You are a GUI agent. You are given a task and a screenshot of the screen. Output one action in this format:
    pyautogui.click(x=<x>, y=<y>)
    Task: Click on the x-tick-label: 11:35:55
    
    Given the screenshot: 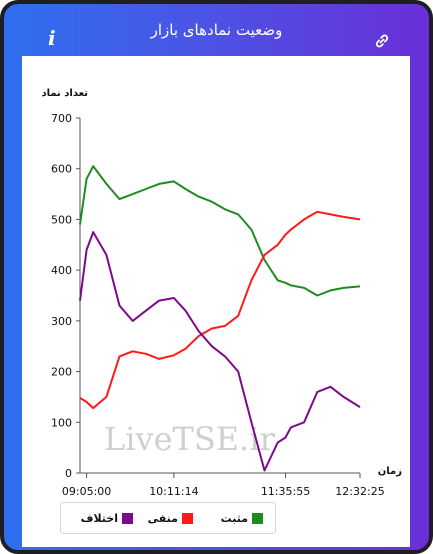 What is the action you would take?
    pyautogui.click(x=285, y=491)
    